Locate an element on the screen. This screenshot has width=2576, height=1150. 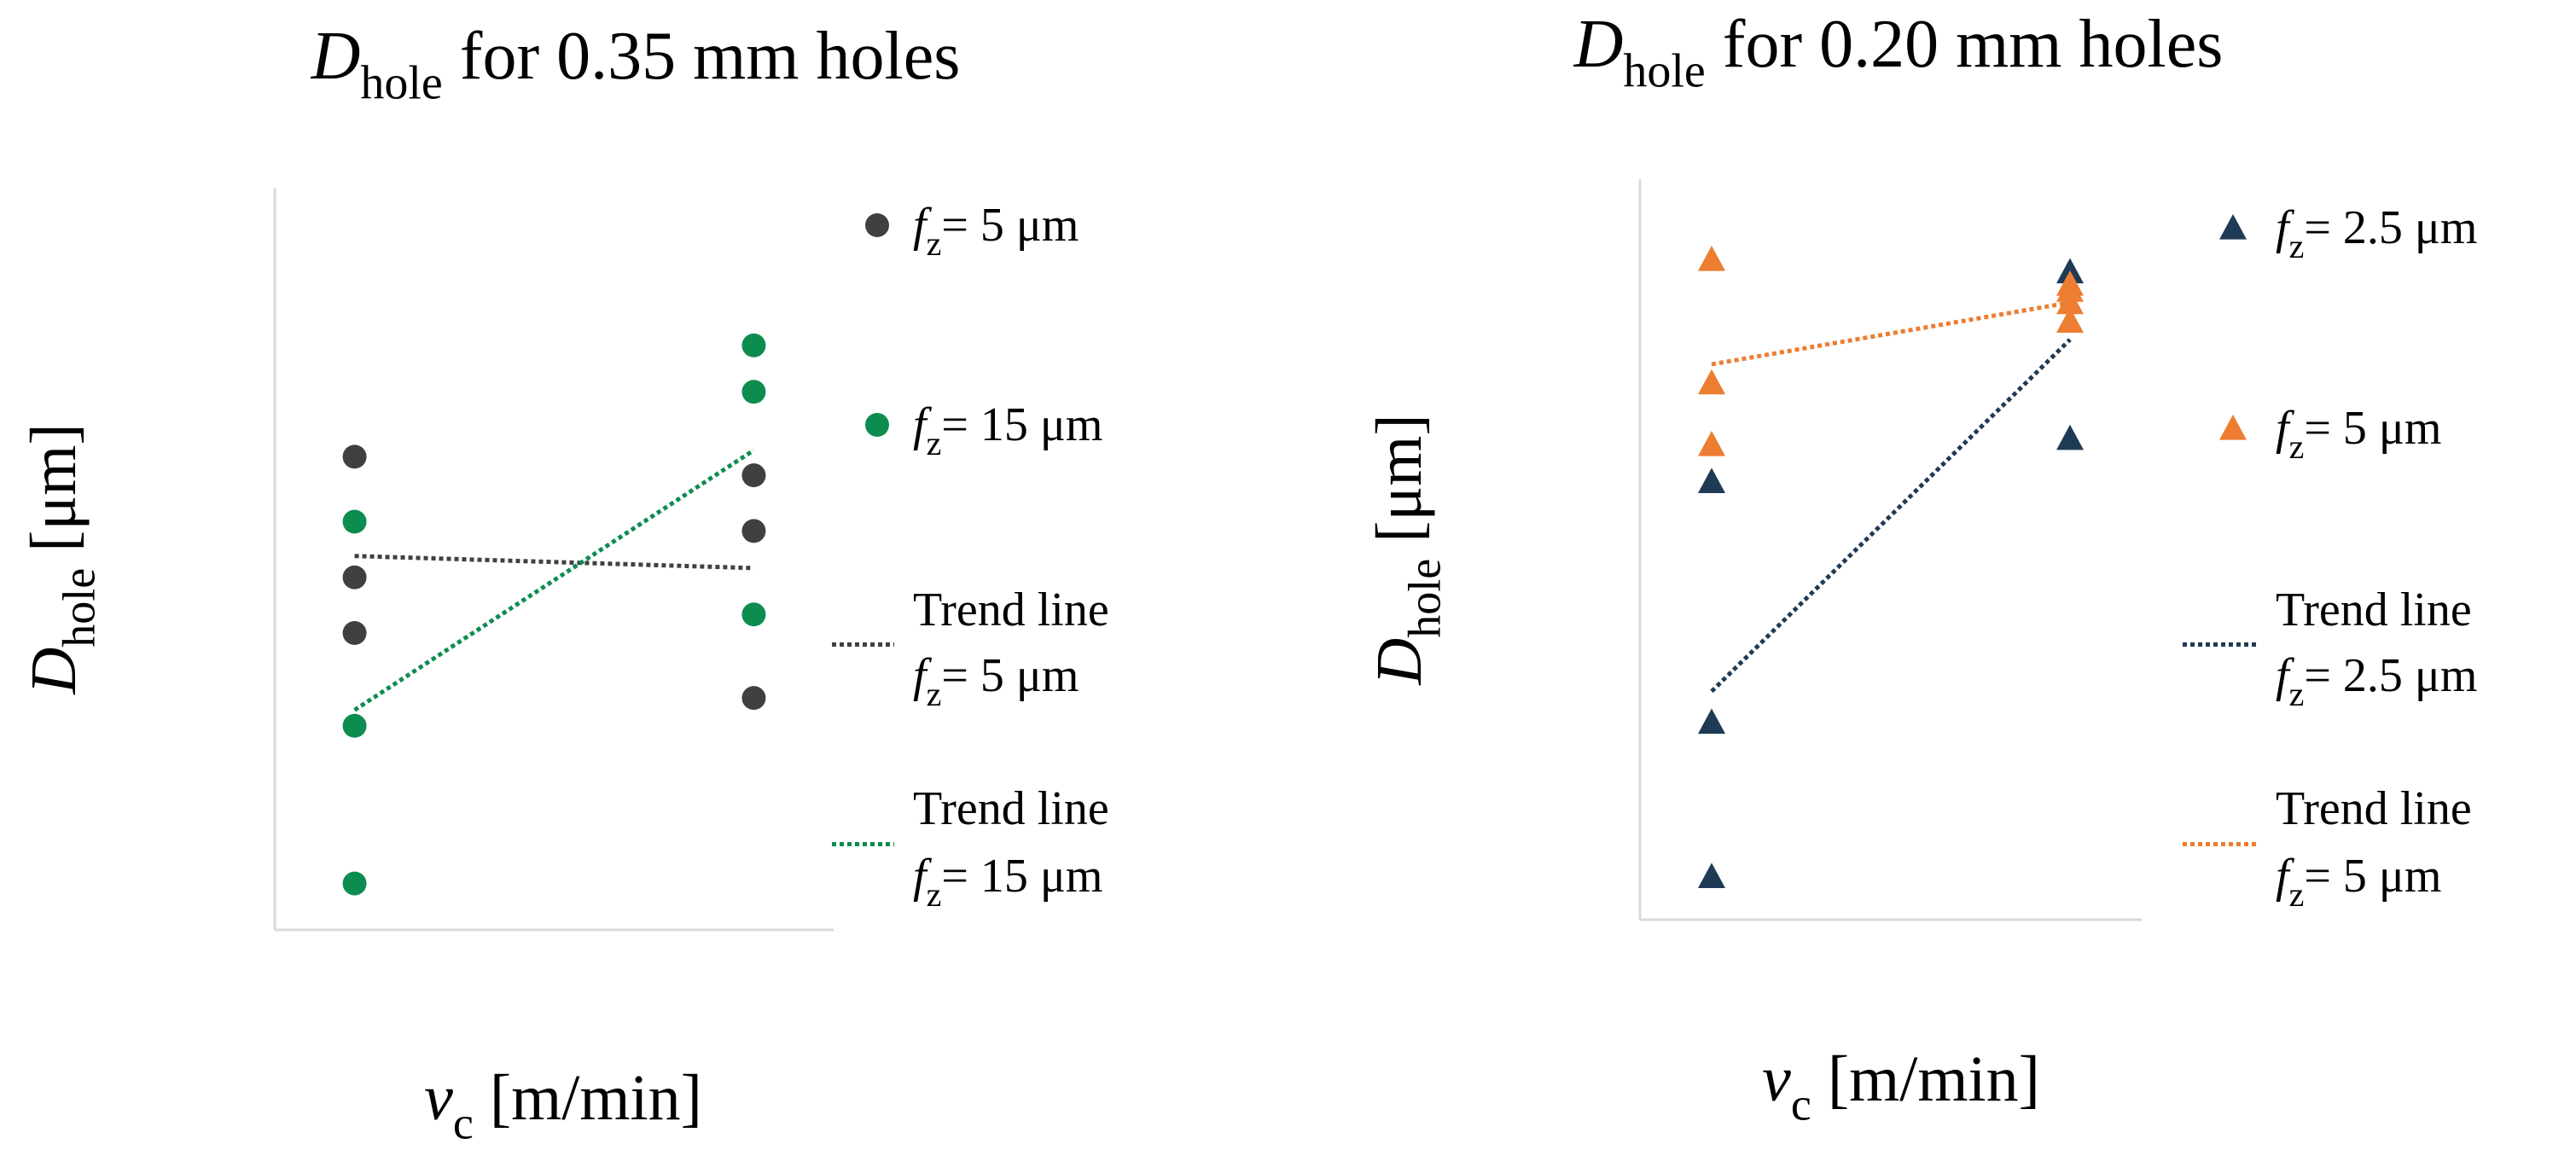
chart-title: Dhole for 0.35 mm holes is located at coordinates (636, 64).